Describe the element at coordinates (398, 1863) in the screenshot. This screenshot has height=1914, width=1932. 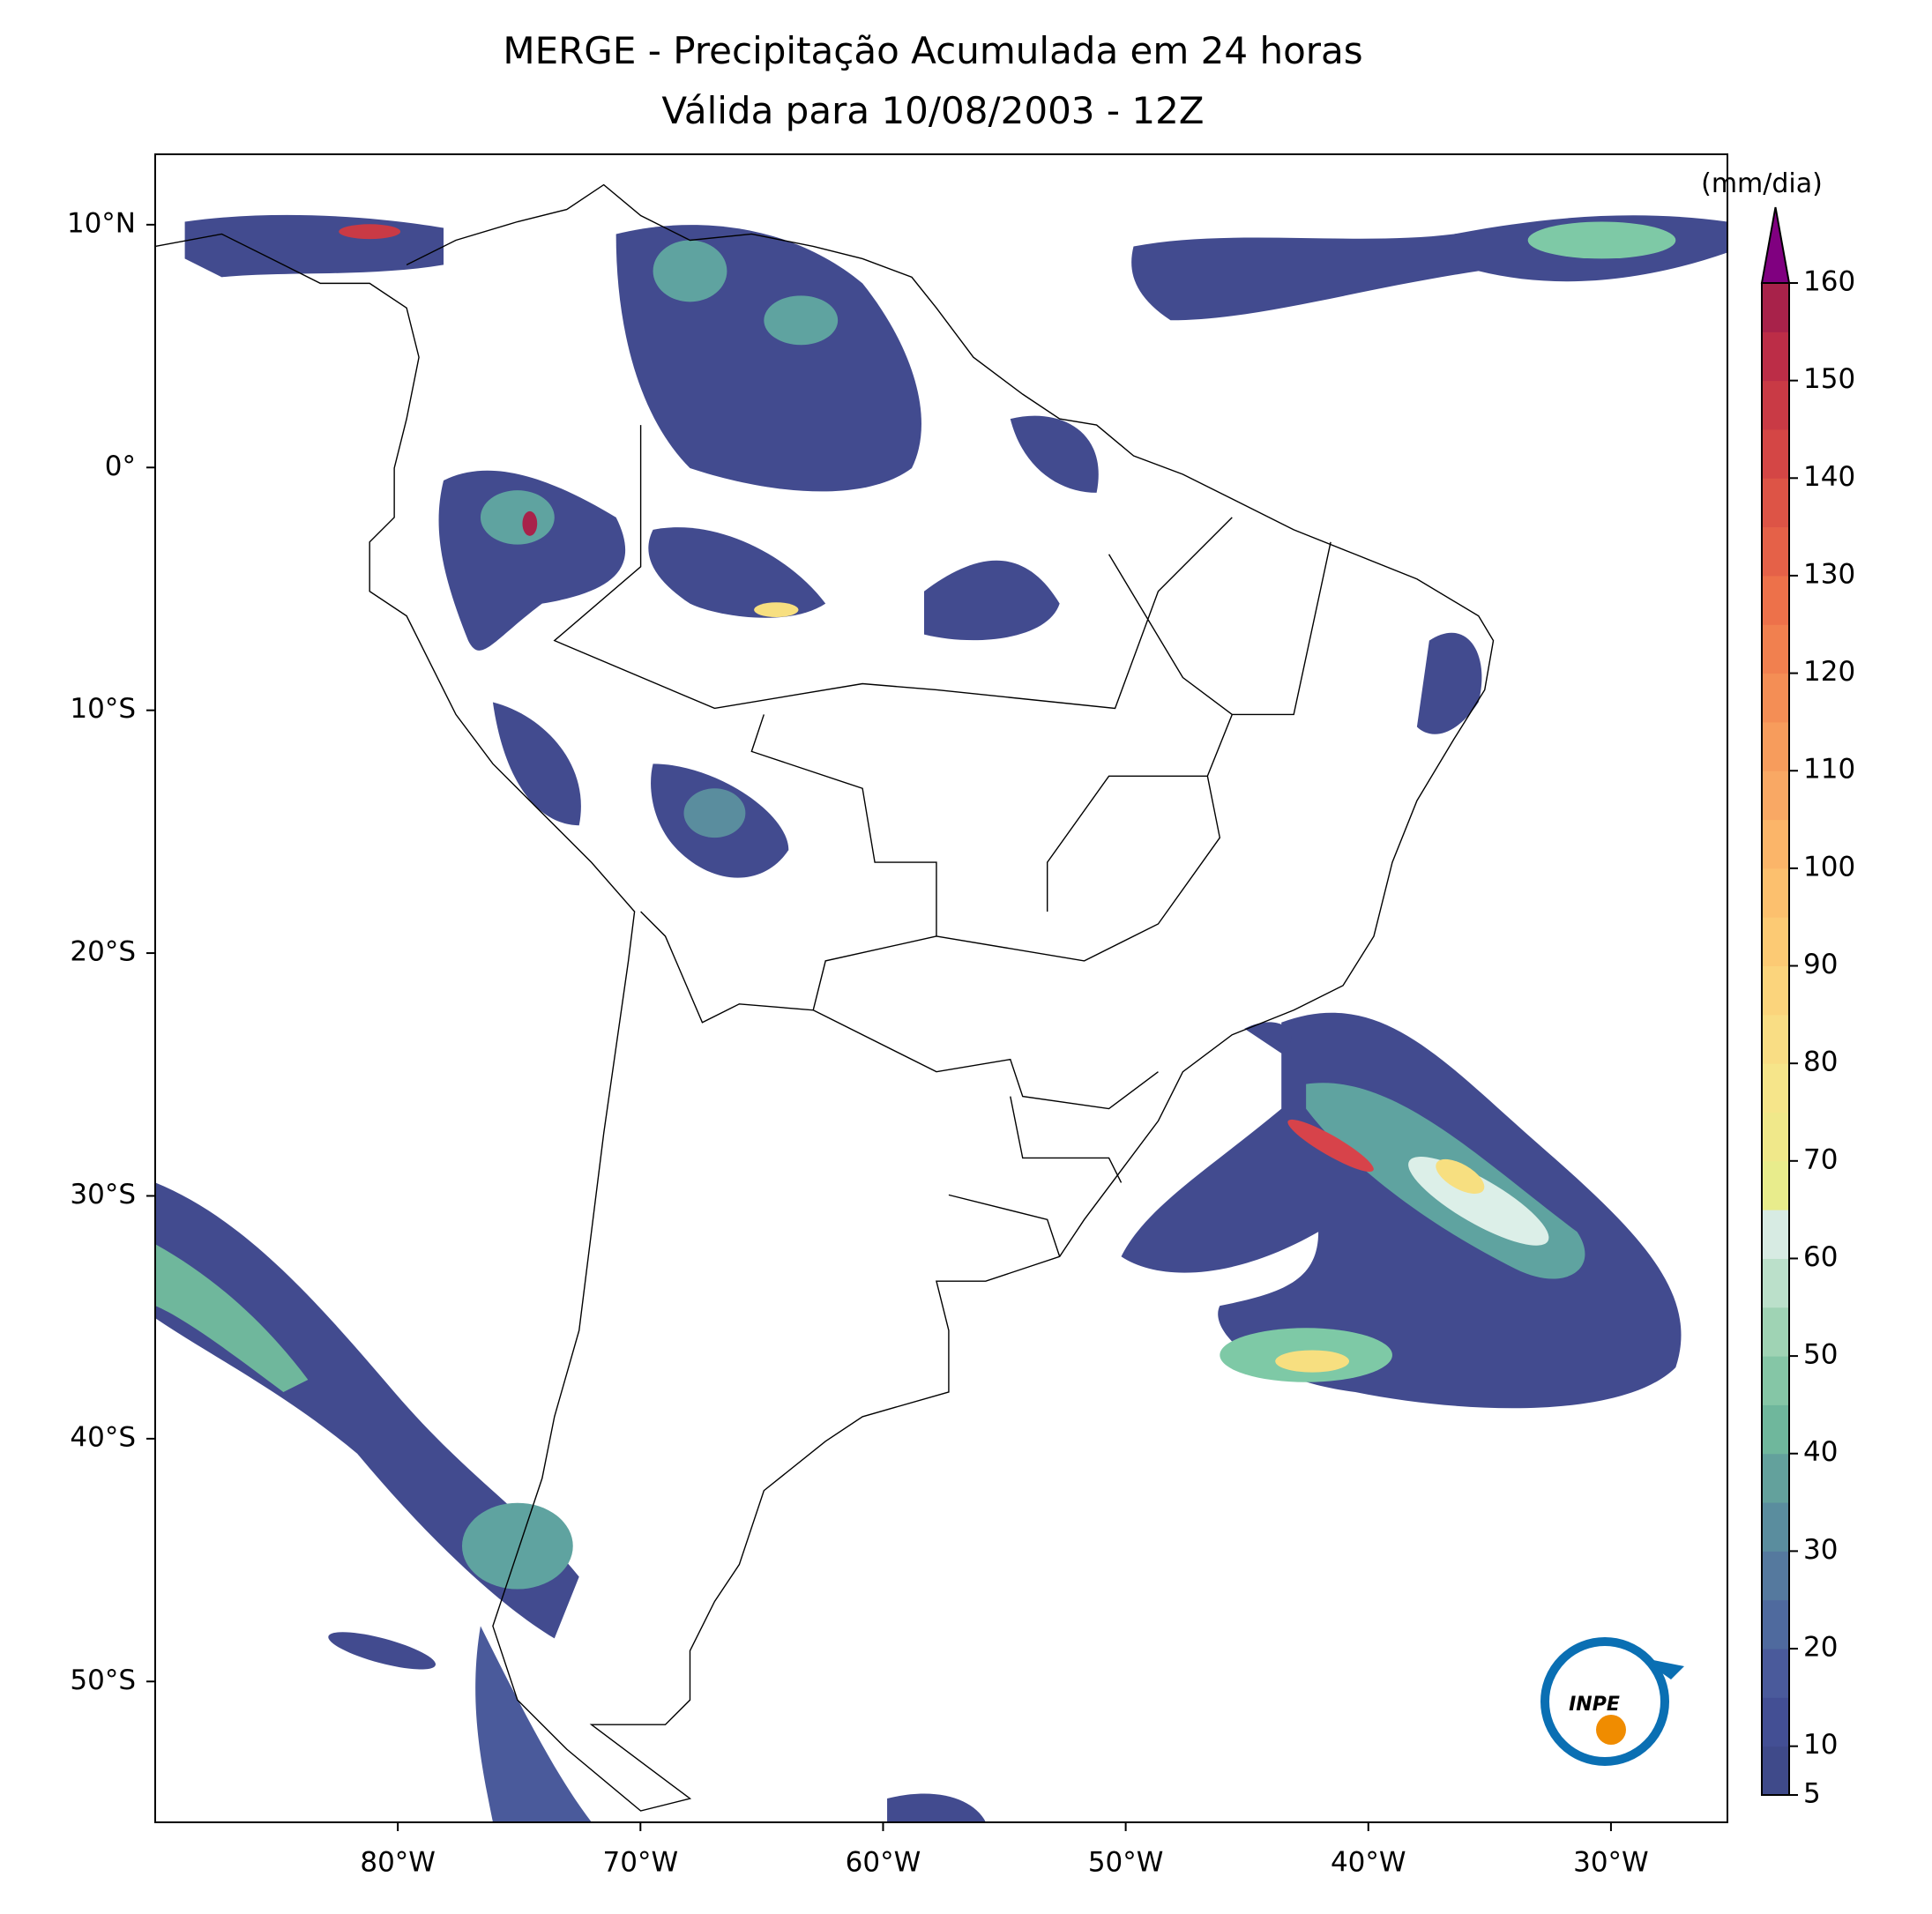
I see `x-tick-label: 80°W` at that location.